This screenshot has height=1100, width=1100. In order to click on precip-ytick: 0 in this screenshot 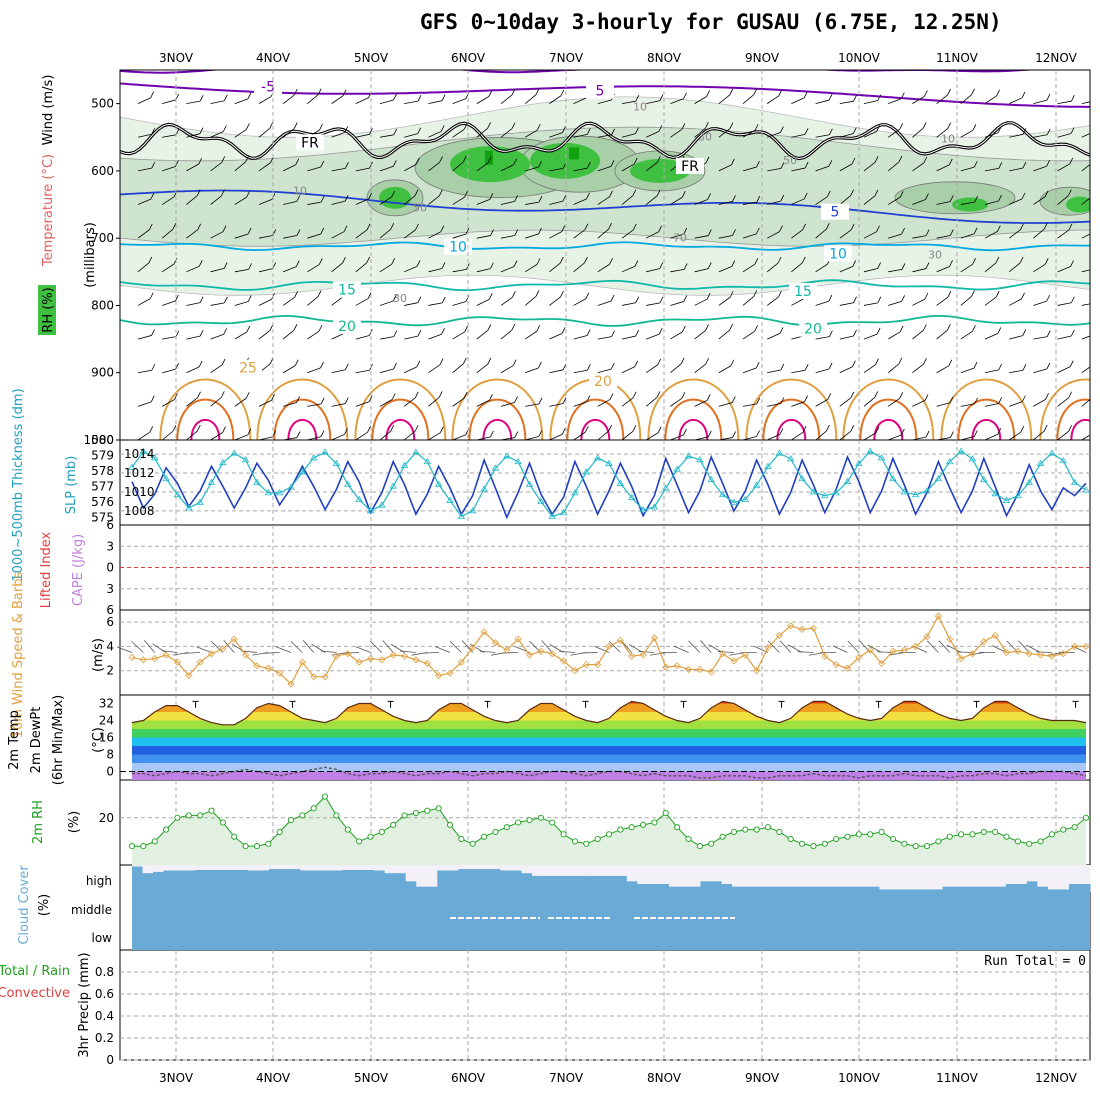, I will do `click(110, 1060)`.